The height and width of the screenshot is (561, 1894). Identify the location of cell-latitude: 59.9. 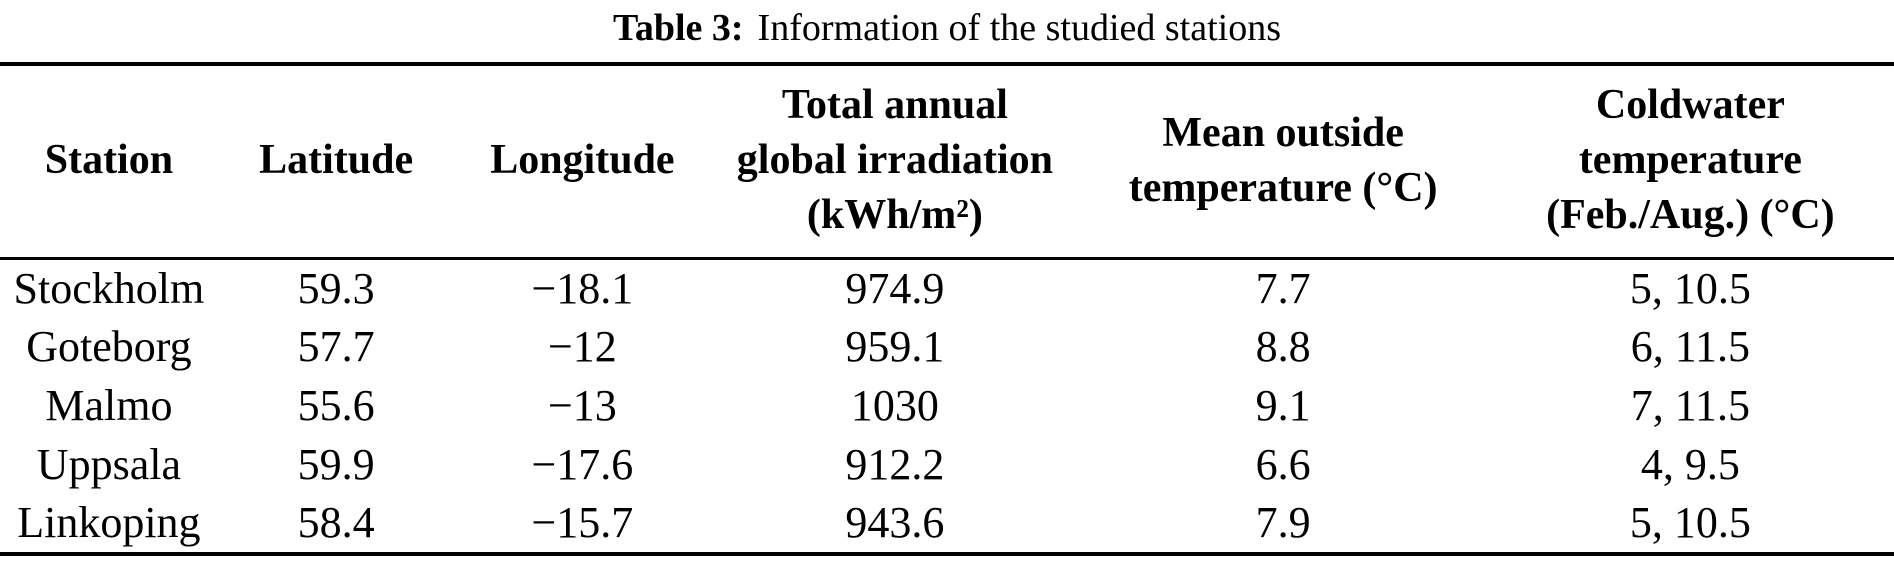
(336, 464).